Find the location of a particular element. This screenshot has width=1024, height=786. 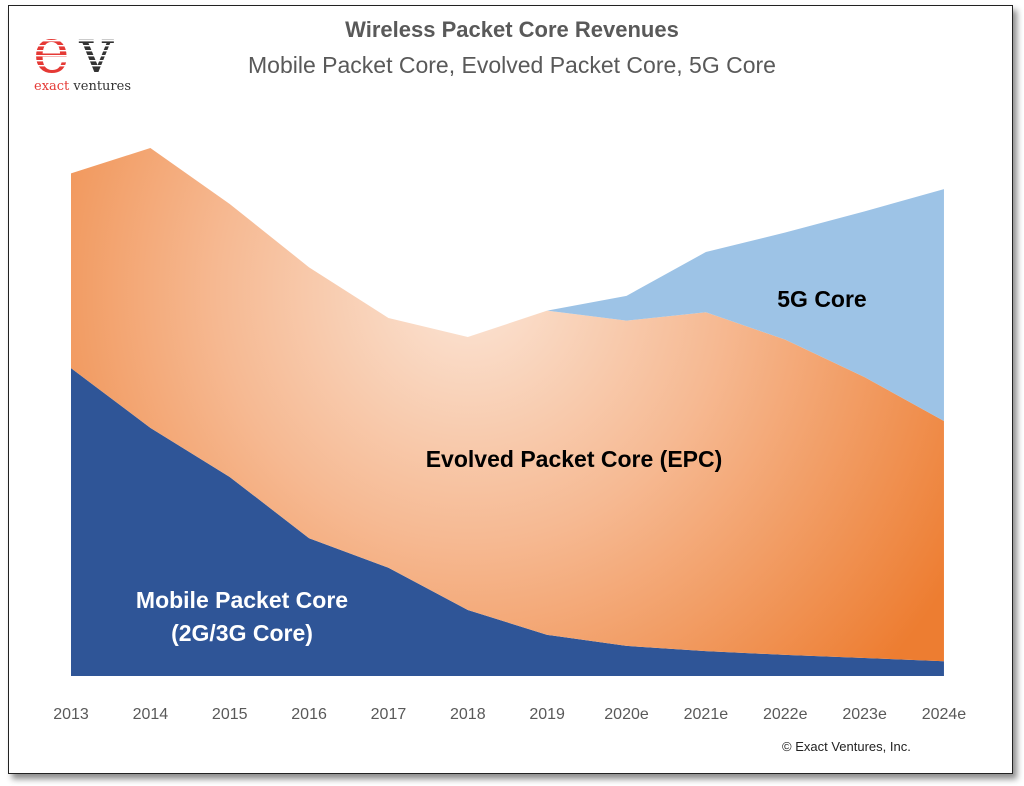

series-label: 5G Core is located at coordinates (821, 299).